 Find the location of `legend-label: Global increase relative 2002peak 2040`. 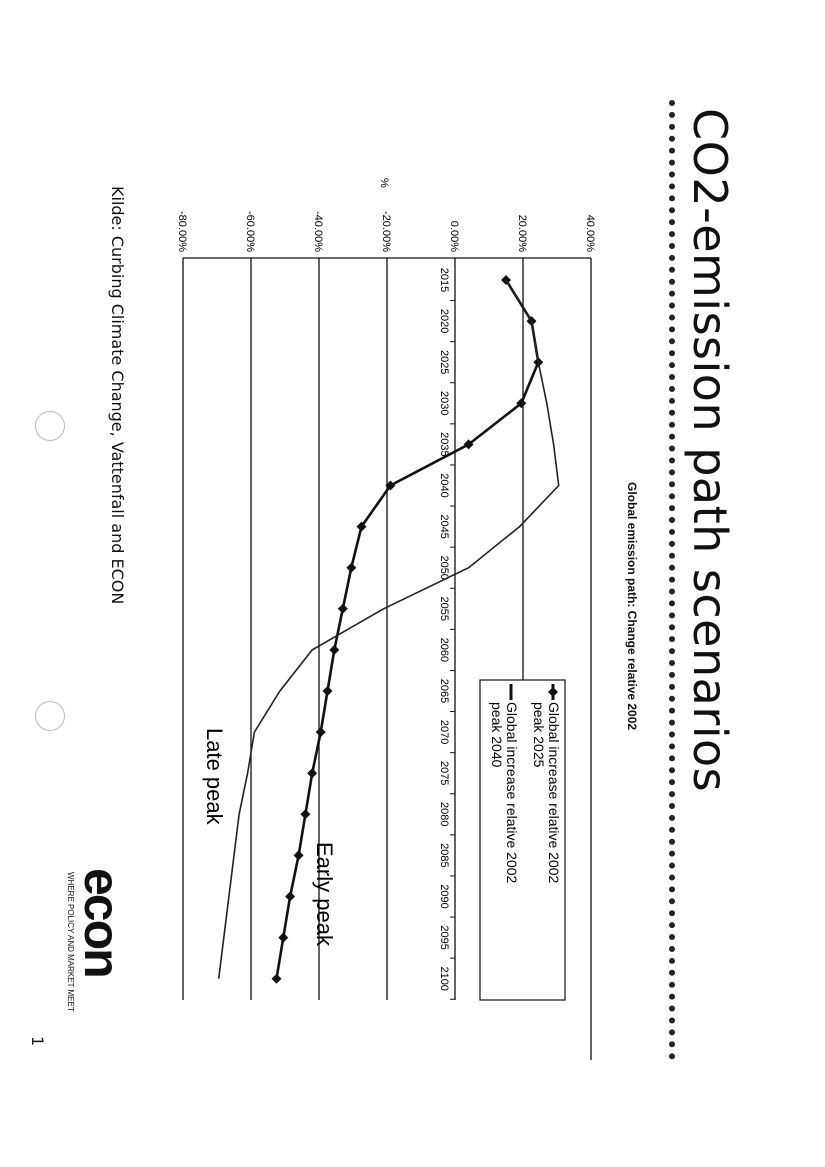

legend-label: Global increase relative 2002peak 2040 is located at coordinates (504, 793).